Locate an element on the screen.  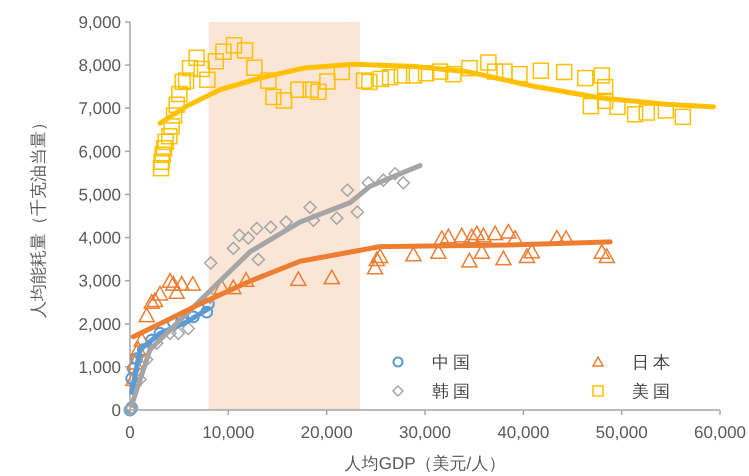
x-tick-label: 60,000 is located at coordinates (720, 432).